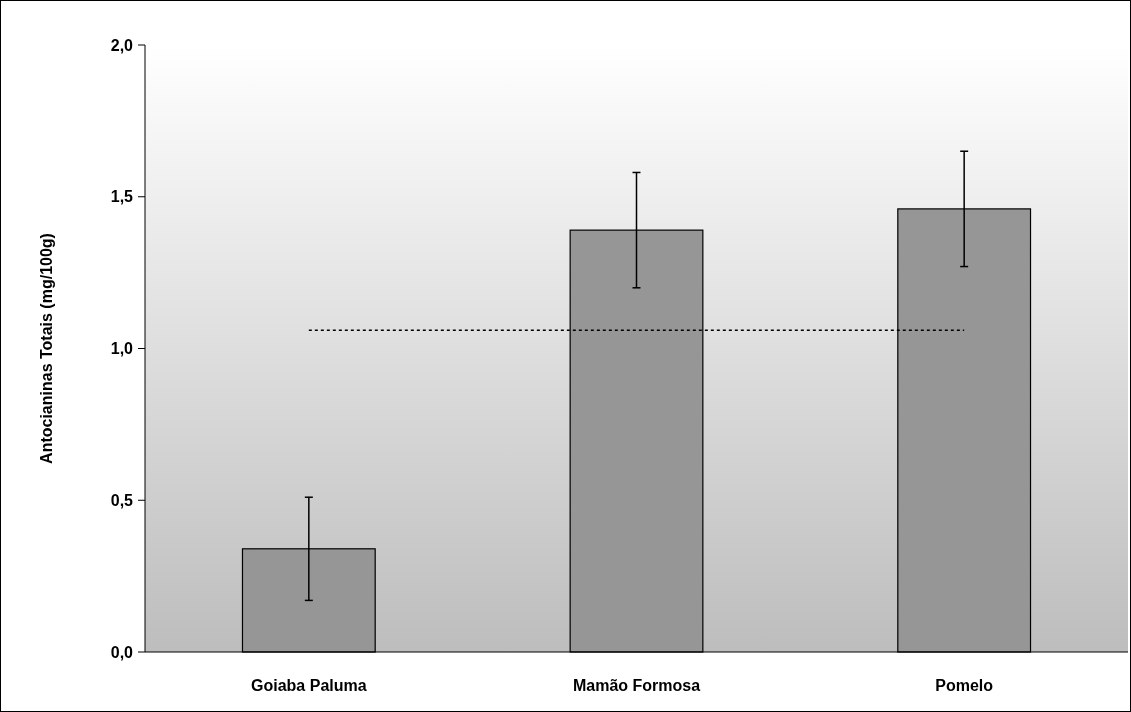 This screenshot has width=1131, height=712. I want to click on y-tick-label: 1,5, so click(122, 197).